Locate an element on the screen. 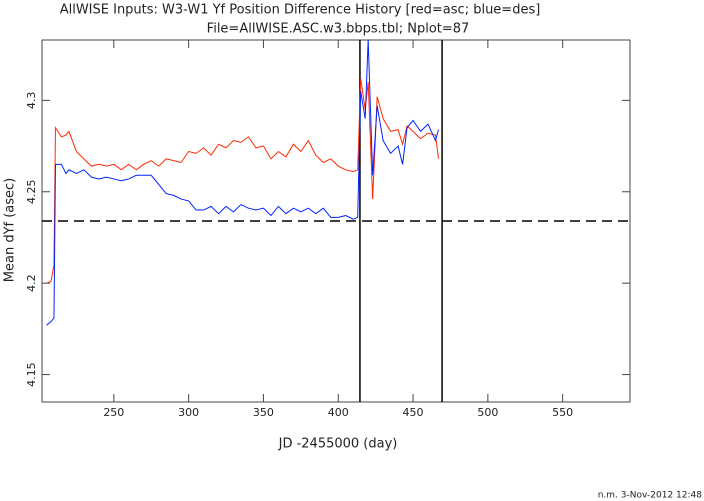 This screenshot has width=704, height=501. y-axis-label: Mean dYf (asec) is located at coordinates (10, 230).